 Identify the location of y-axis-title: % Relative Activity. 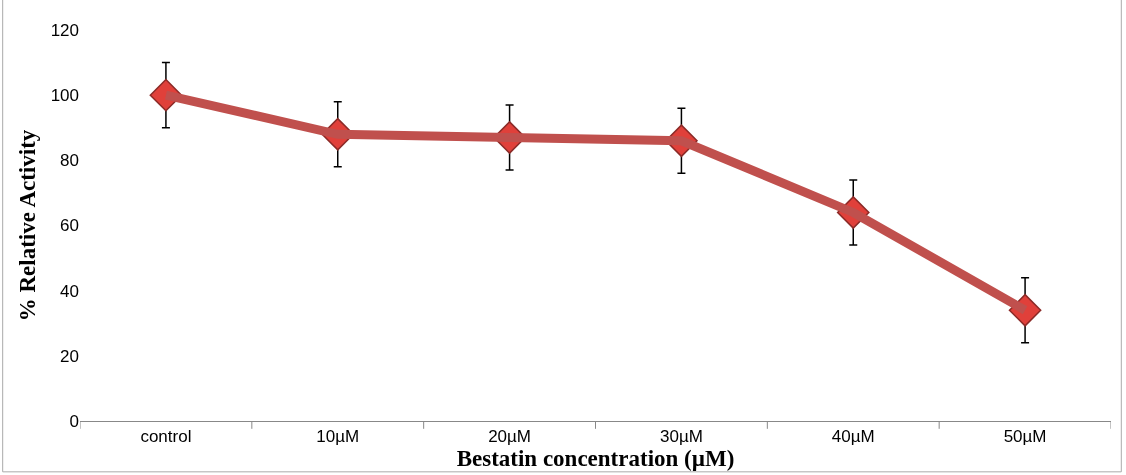
(28, 225).